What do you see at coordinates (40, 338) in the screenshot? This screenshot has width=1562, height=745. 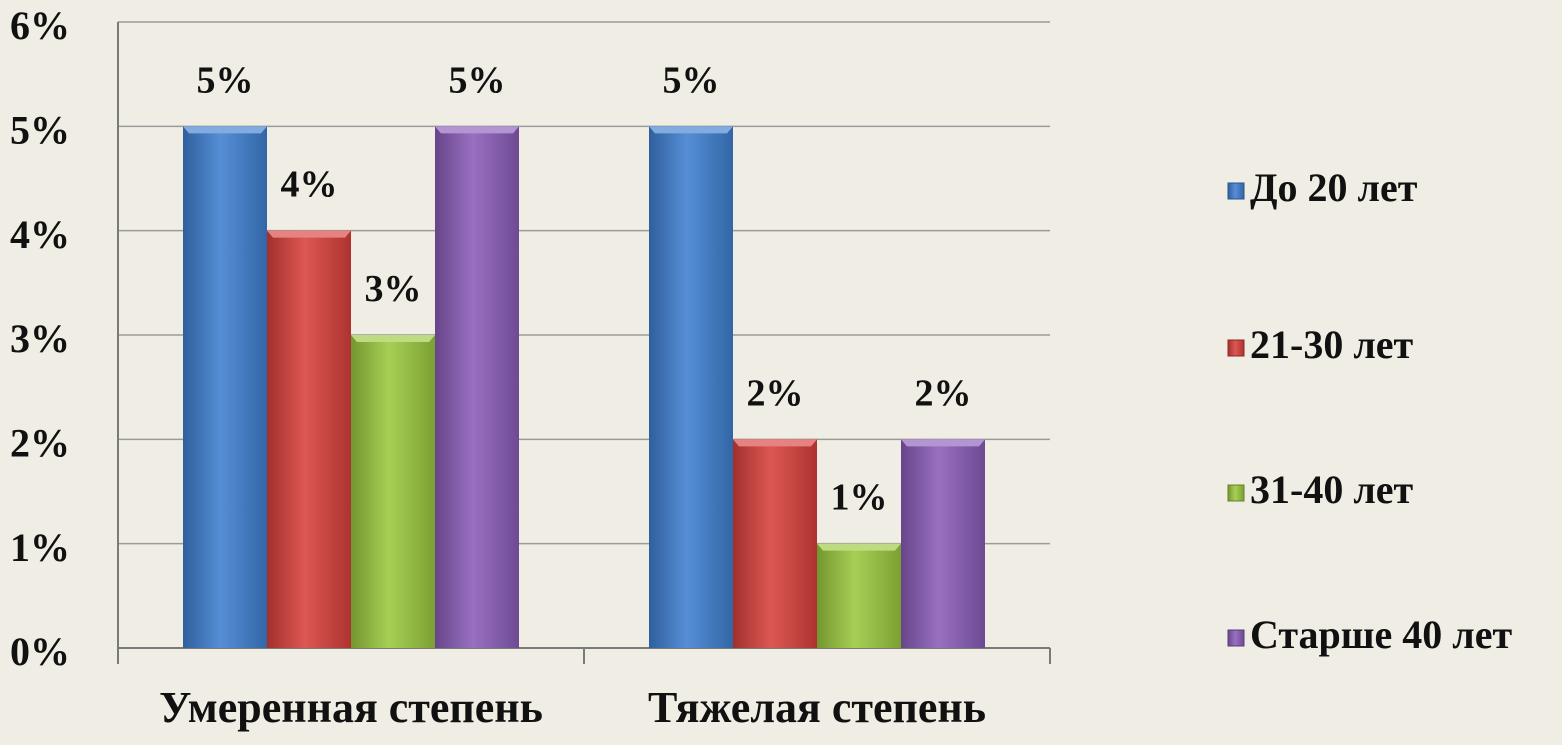 I see `y-tick-label: 3%` at bounding box center [40, 338].